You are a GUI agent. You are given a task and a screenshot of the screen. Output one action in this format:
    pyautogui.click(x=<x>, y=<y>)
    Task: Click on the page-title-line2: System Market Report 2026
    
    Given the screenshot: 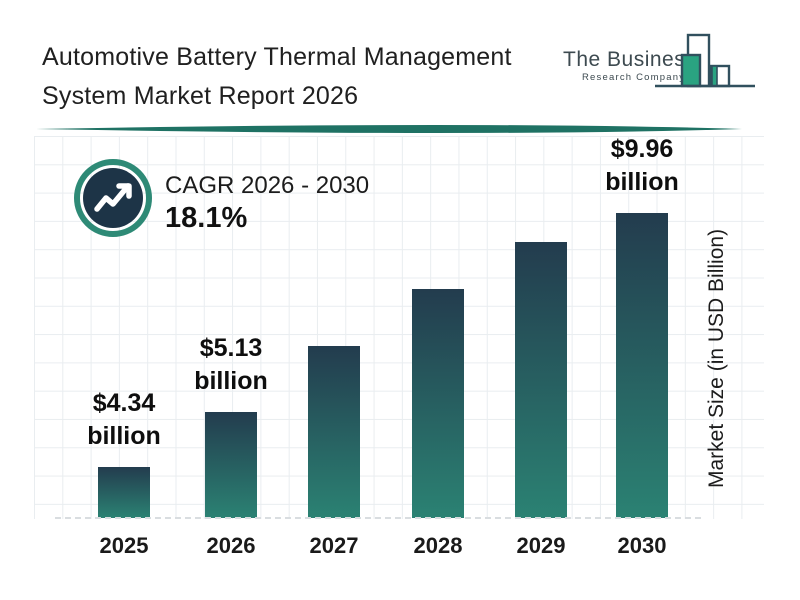 What is the action you would take?
    pyautogui.click(x=200, y=96)
    